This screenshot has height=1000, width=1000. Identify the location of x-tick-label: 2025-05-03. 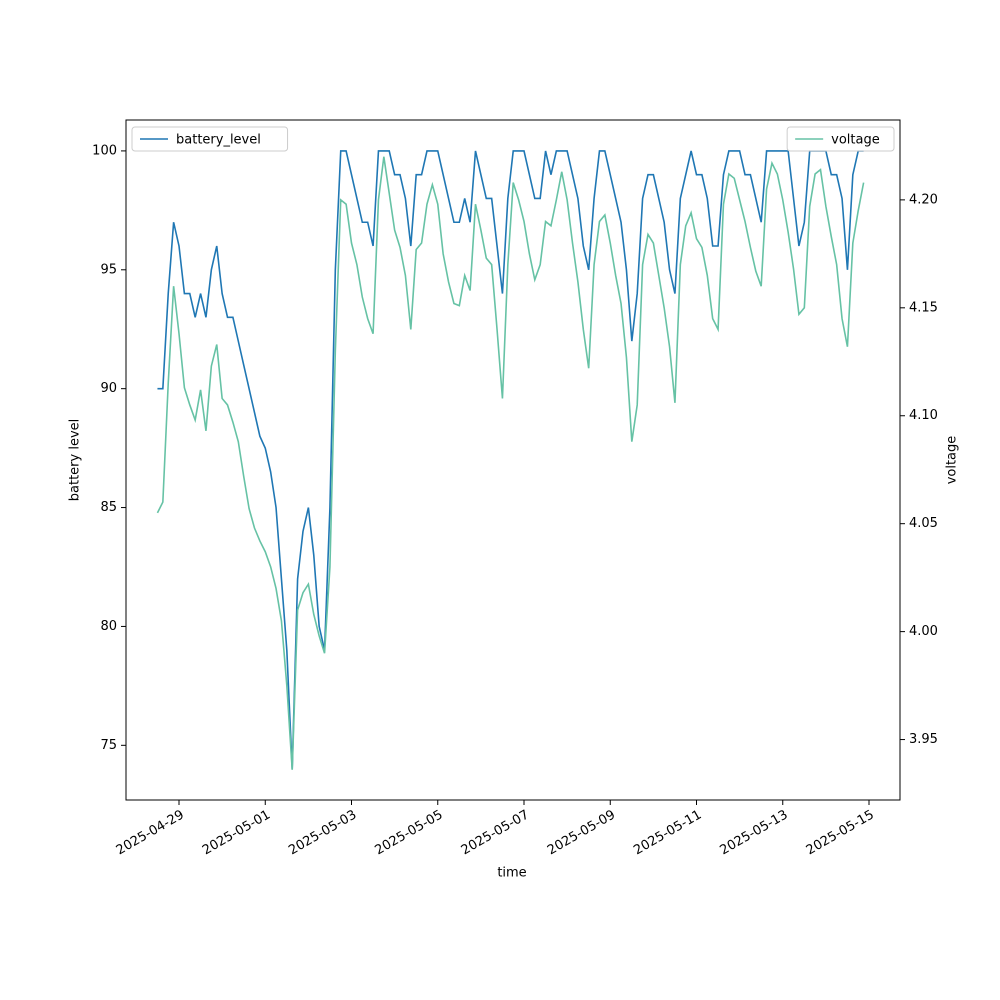
(322, 833).